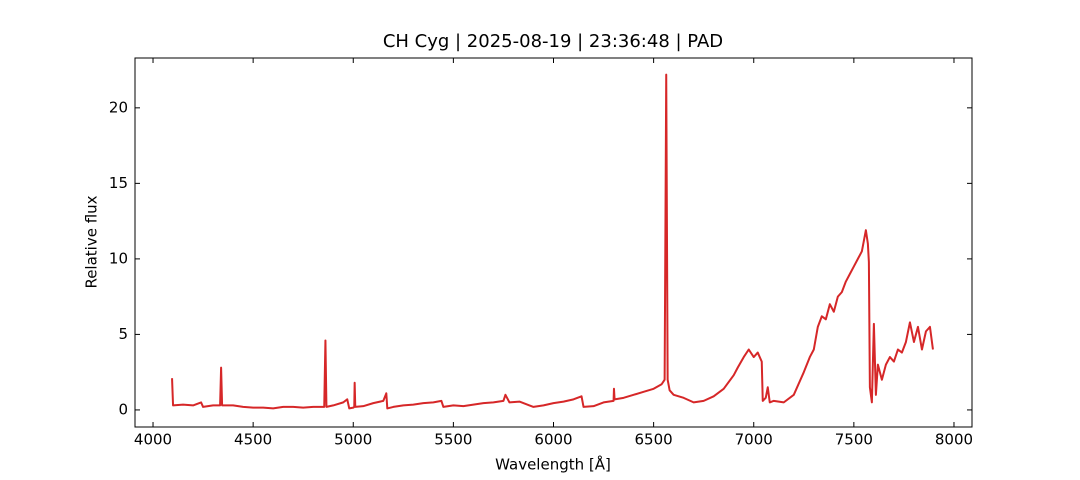 Image resolution: width=1080 pixels, height=480 pixels. I want to click on chart-title: CH Cyg | 2025-08-19 | 23:36:48 | PAD, so click(553, 41).